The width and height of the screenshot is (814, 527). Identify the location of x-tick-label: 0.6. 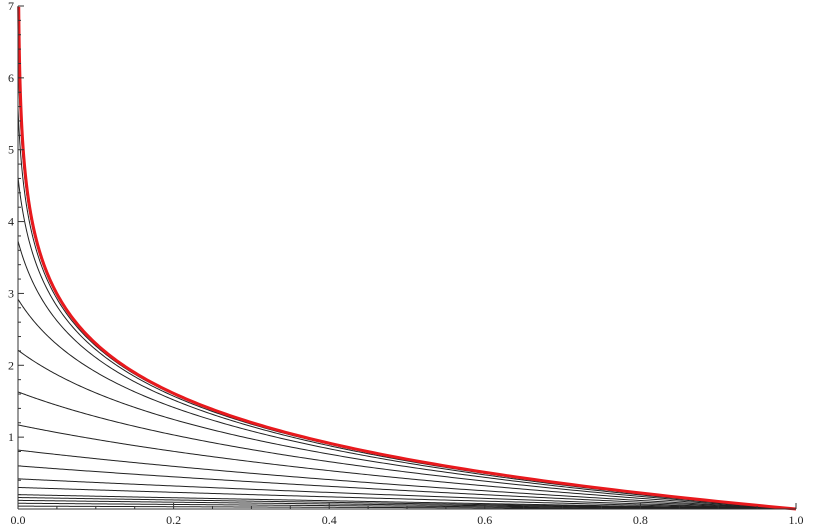
(484, 520).